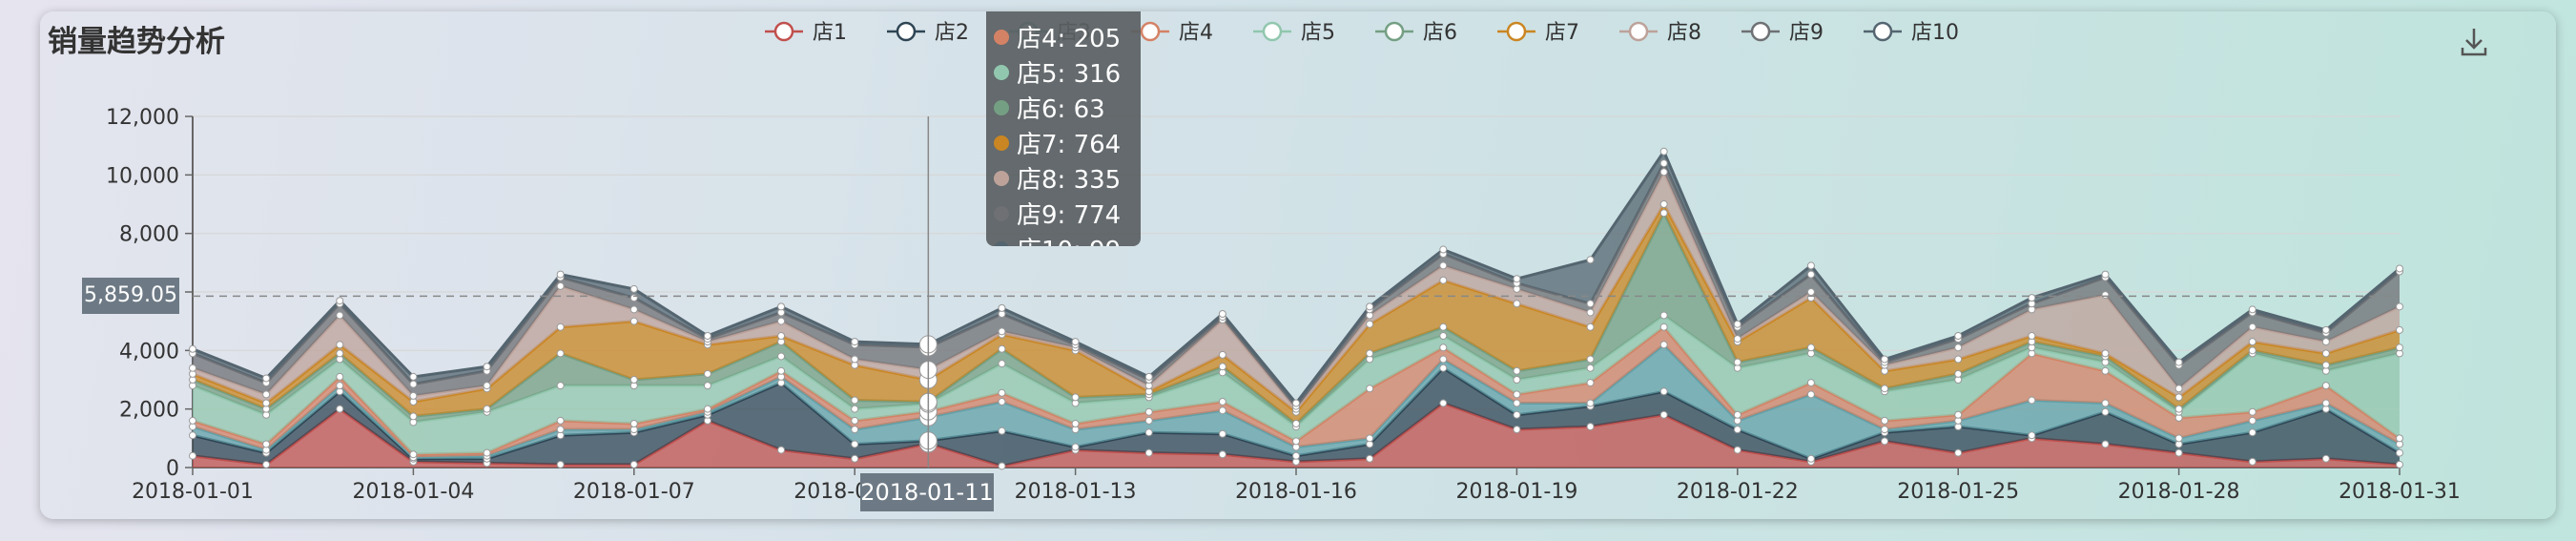 Image resolution: width=2576 pixels, height=541 pixels. Describe the element at coordinates (2179, 492) in the screenshot. I see `x-tick-label: 2018-01-28` at that location.